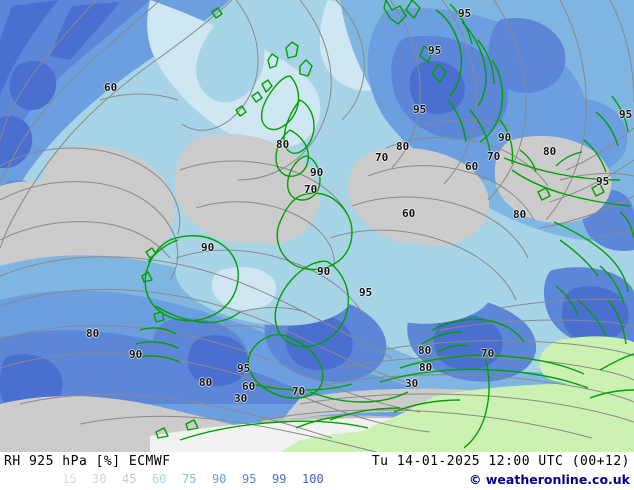  What do you see at coordinates (219, 479) in the screenshot?
I see `scale-tick-90: 90` at bounding box center [219, 479].